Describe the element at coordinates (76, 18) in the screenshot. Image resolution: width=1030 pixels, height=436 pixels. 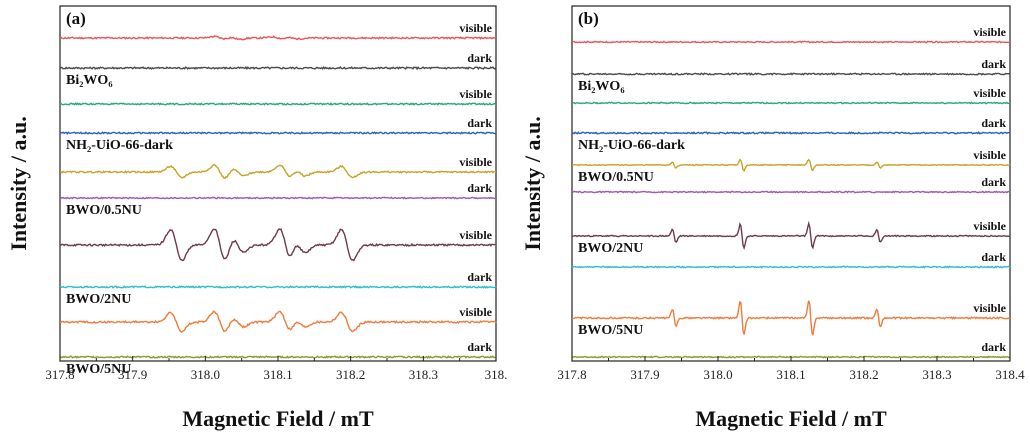
I see `panel-label: (a)` at that location.